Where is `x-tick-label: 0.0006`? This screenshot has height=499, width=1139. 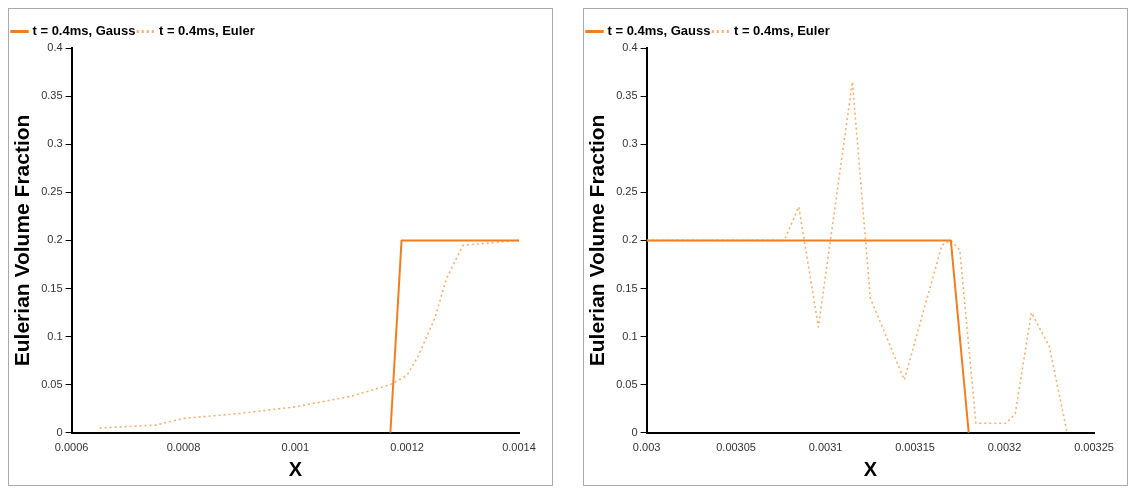 x-tick-label: 0.0006 is located at coordinates (71, 447).